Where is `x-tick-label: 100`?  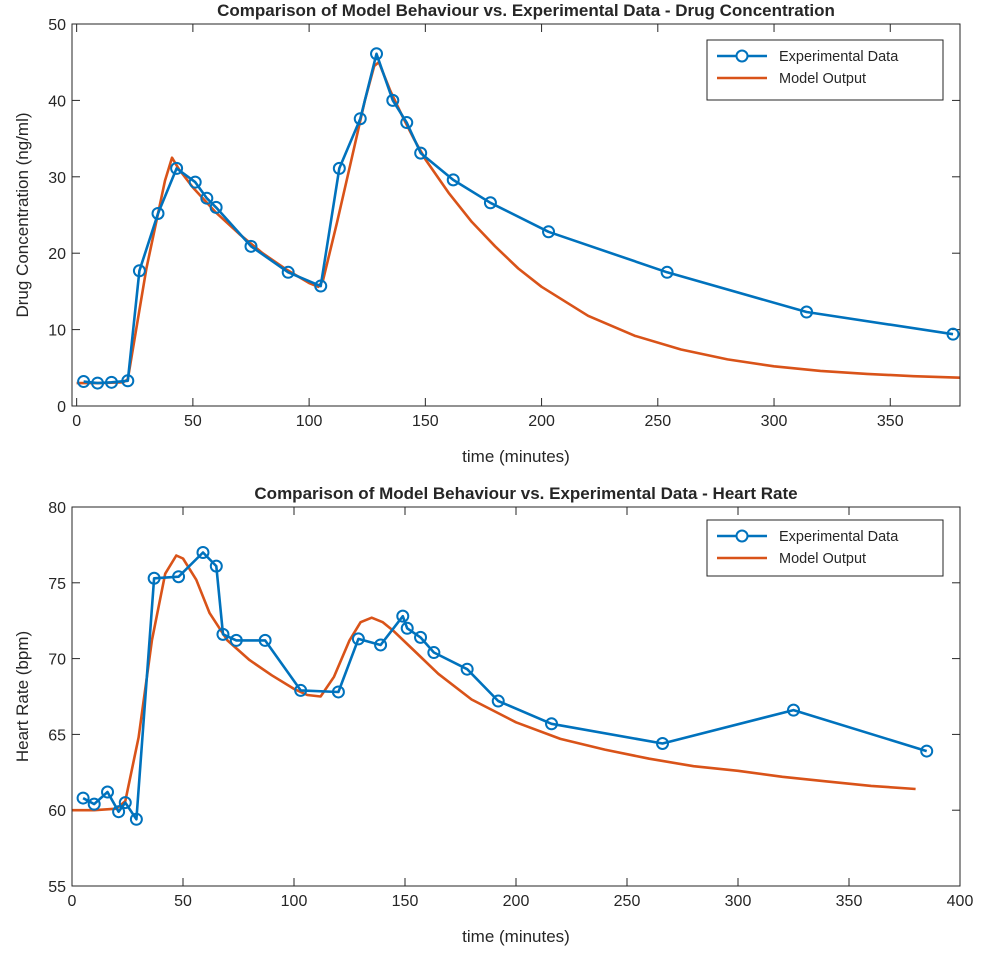 x-tick-label: 100 is located at coordinates (309, 421).